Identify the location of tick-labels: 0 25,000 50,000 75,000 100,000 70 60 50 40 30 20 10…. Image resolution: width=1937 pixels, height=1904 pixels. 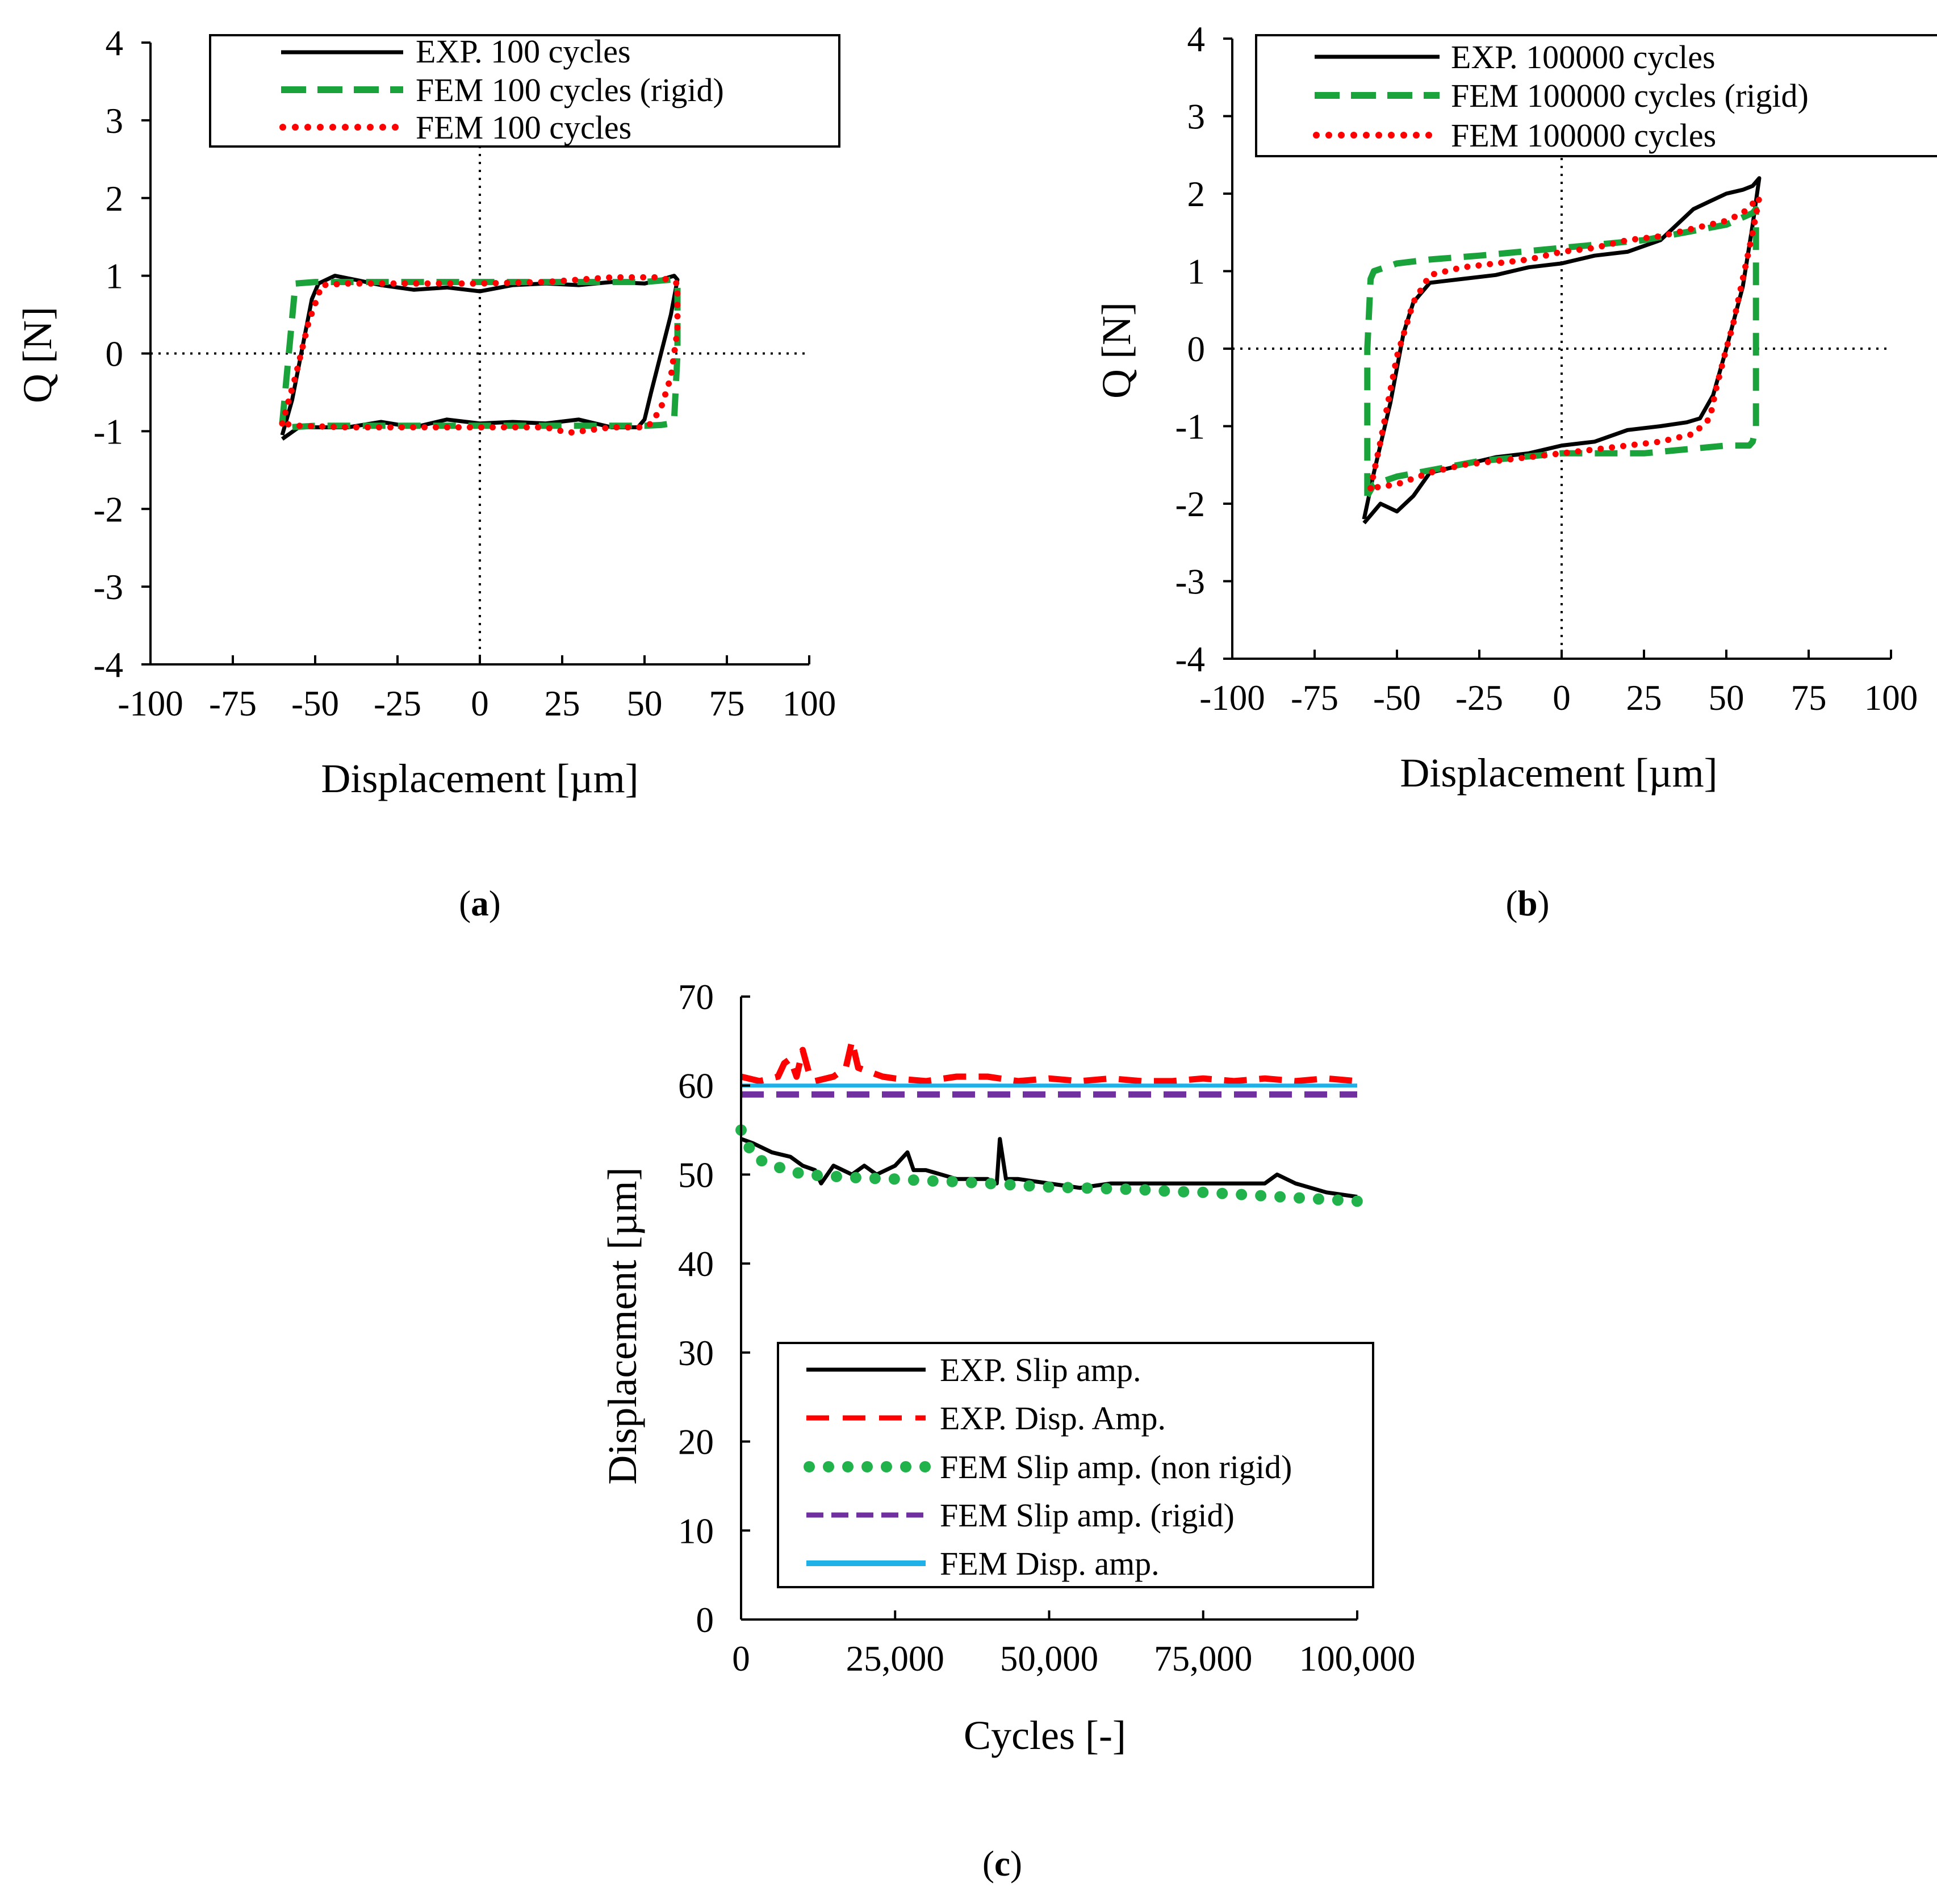
(1046, 1328).